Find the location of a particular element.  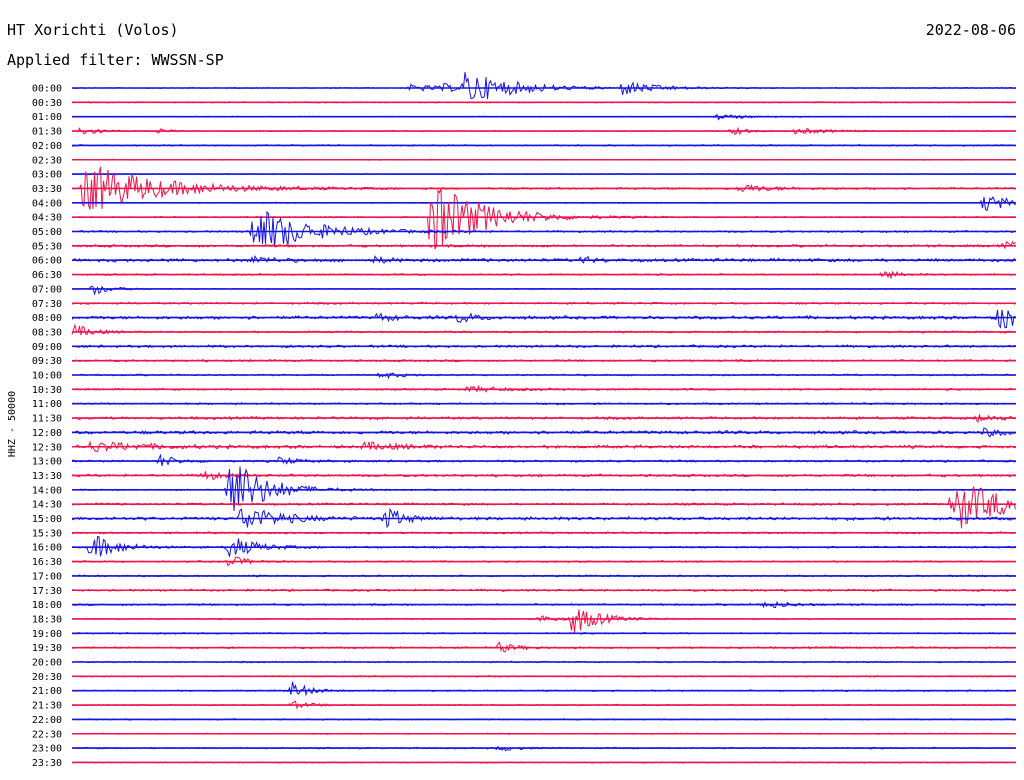

row-time-label: 00:30 is located at coordinates (47, 103).